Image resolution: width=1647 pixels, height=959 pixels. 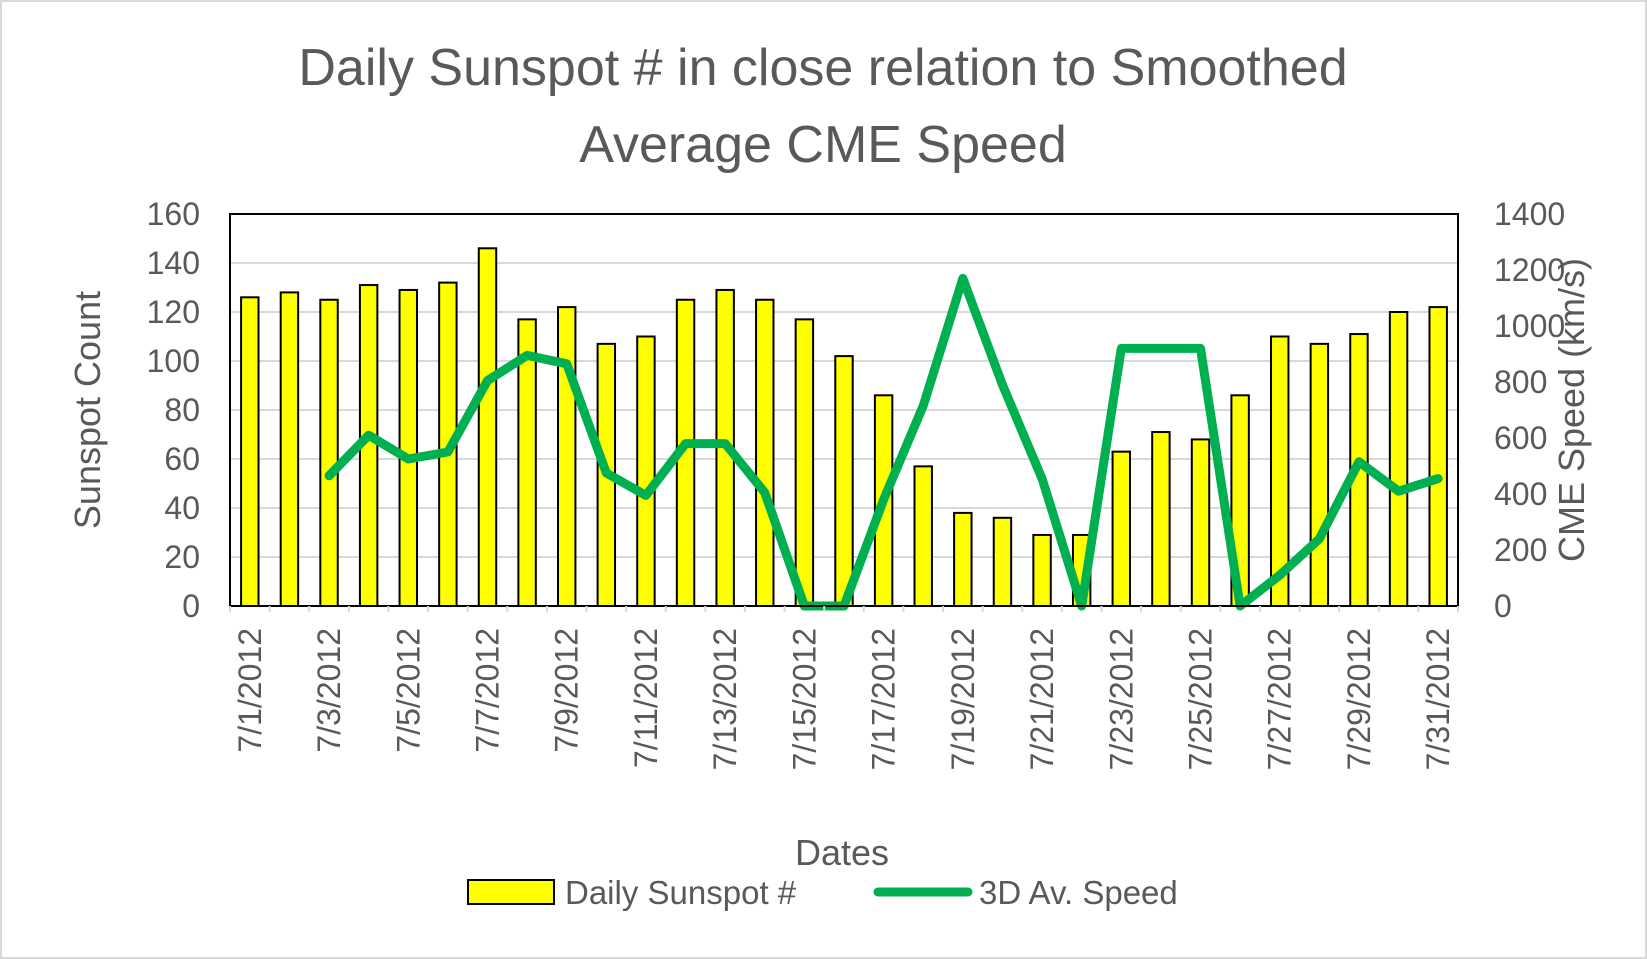 I want to click on y-tick-label-3: 60, so click(x=182, y=459).